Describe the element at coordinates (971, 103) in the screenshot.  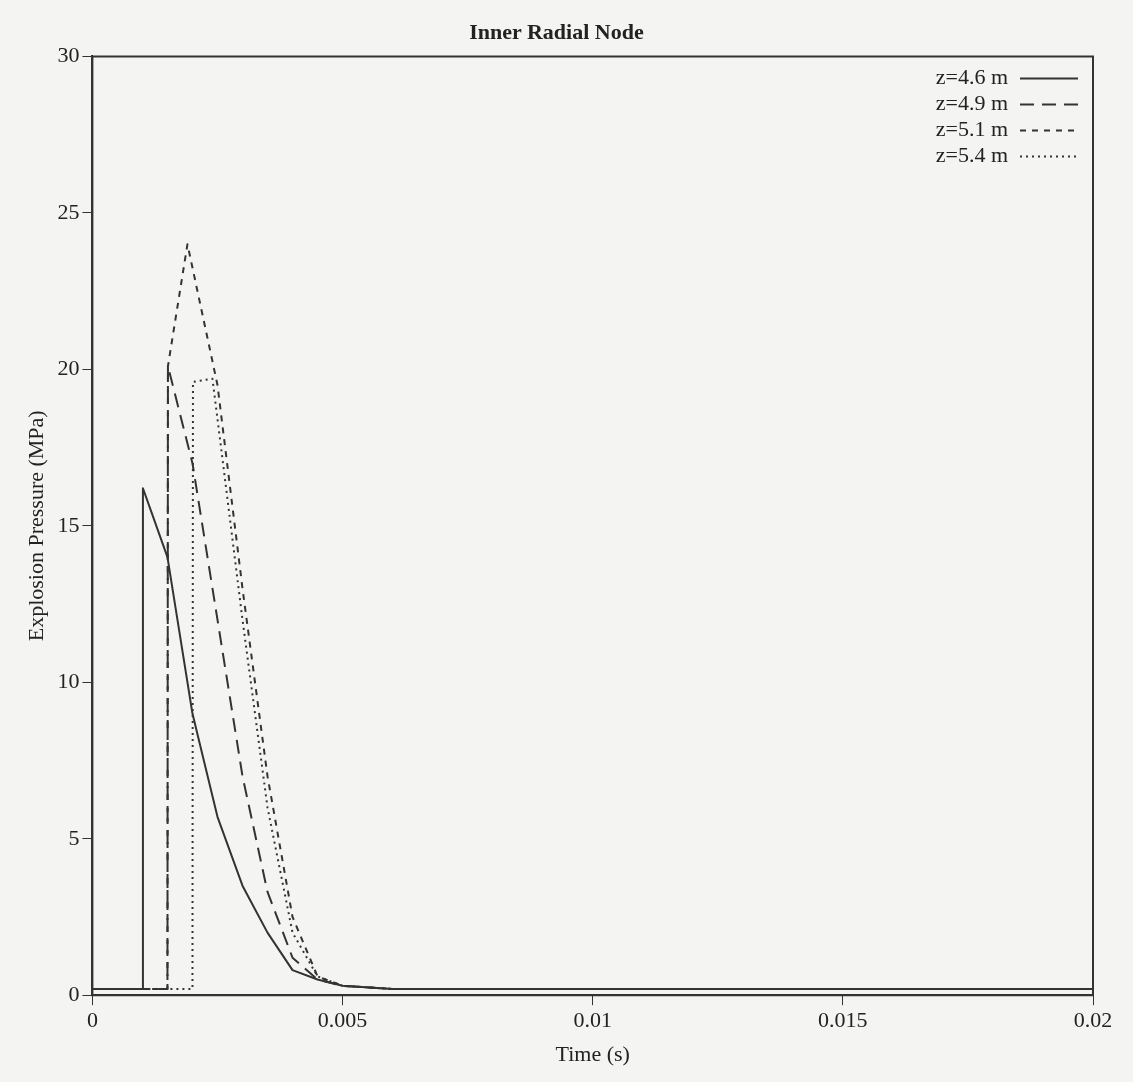
I see `legend-label: z=4.9 m` at that location.